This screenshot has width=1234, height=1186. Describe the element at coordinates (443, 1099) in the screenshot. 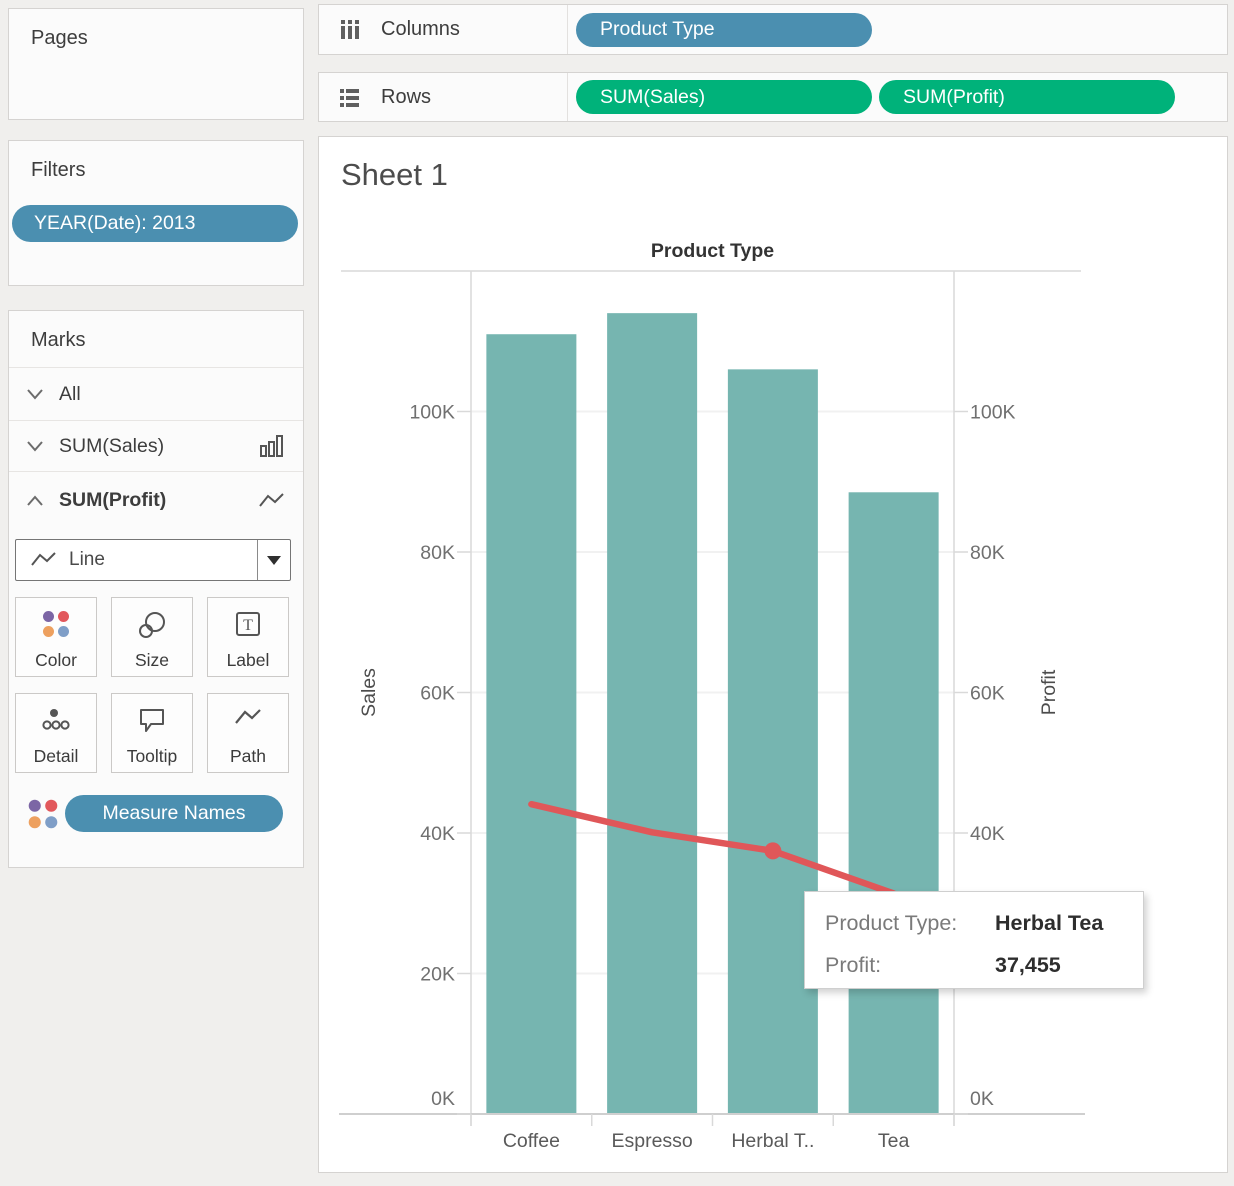

I see `y-tick-label-left: 0K` at that location.